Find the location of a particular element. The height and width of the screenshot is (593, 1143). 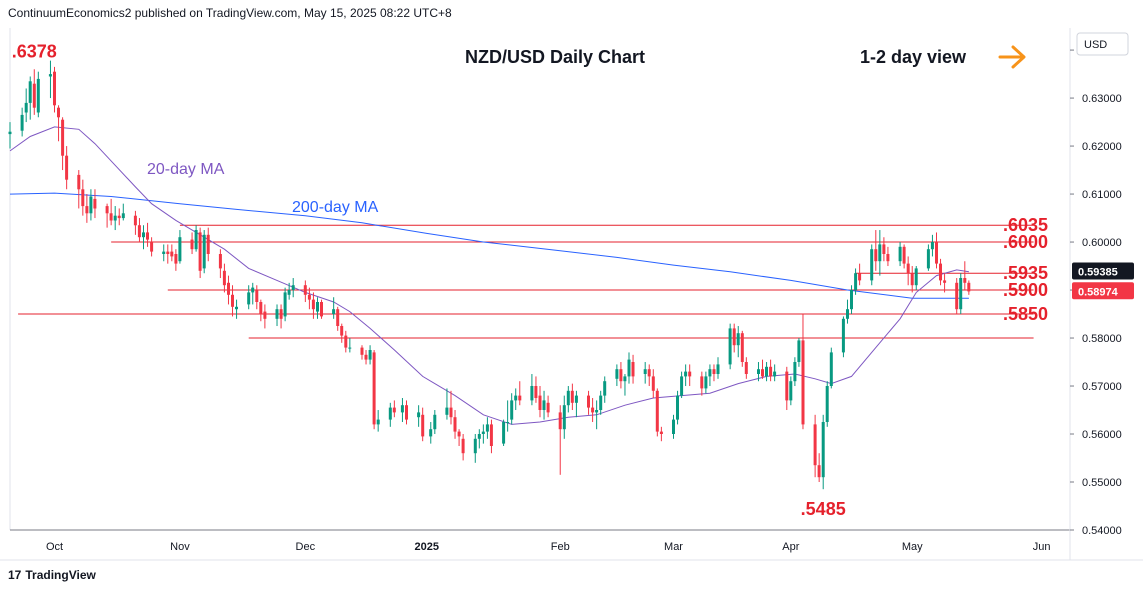

price-tick-label: 0.62000 is located at coordinates (1102, 147).